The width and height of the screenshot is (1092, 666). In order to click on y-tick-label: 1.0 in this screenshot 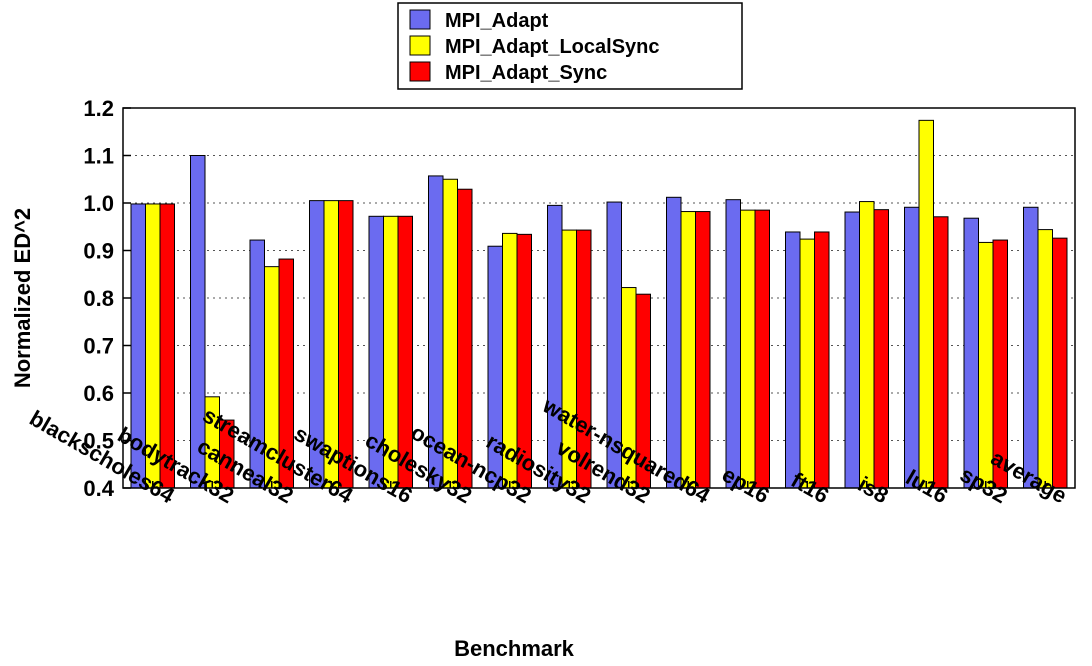, I will do `click(98, 203)`.